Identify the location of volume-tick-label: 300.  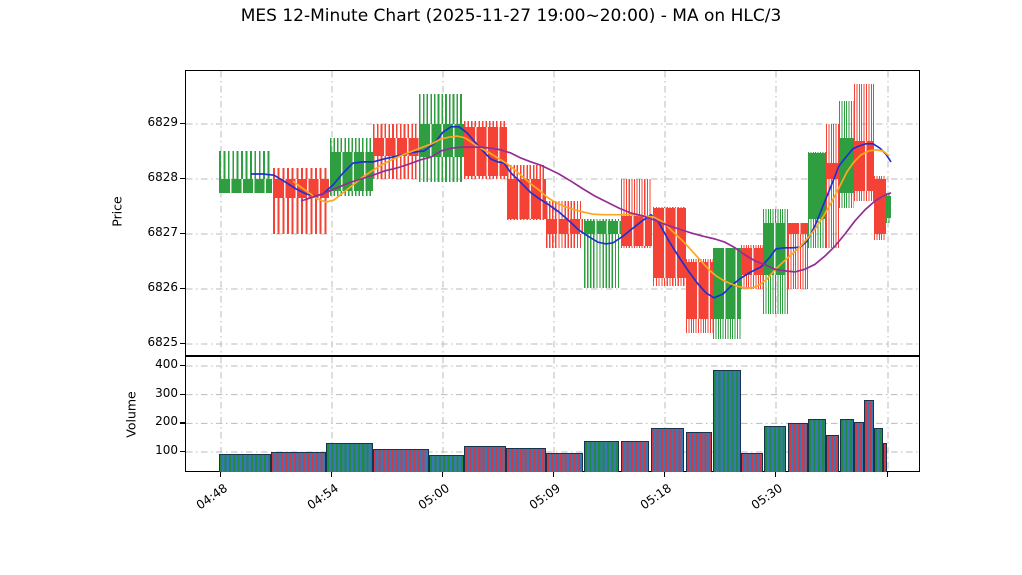
(166, 392).